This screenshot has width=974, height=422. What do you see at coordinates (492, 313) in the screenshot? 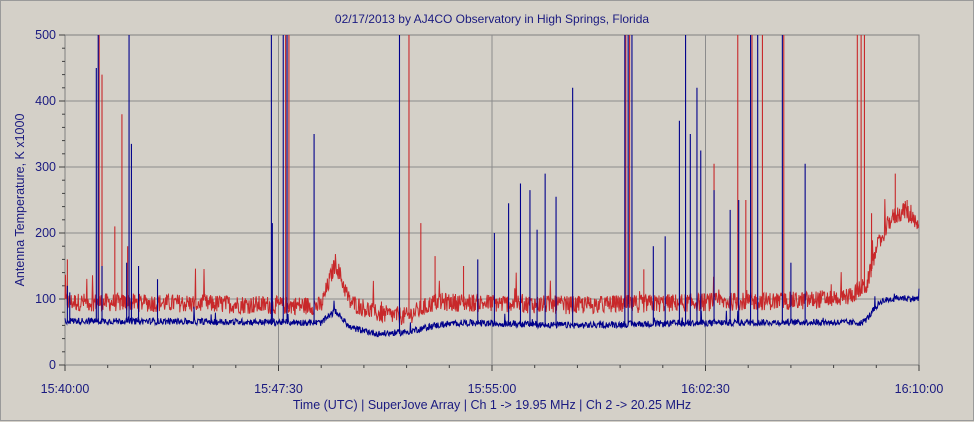
I see `series-line-ch1` at bounding box center [492, 313].